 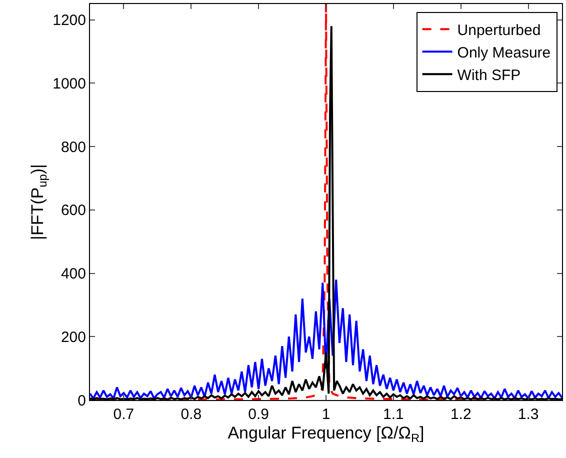 I want to click on y-tick-label: 400, so click(x=73, y=274).